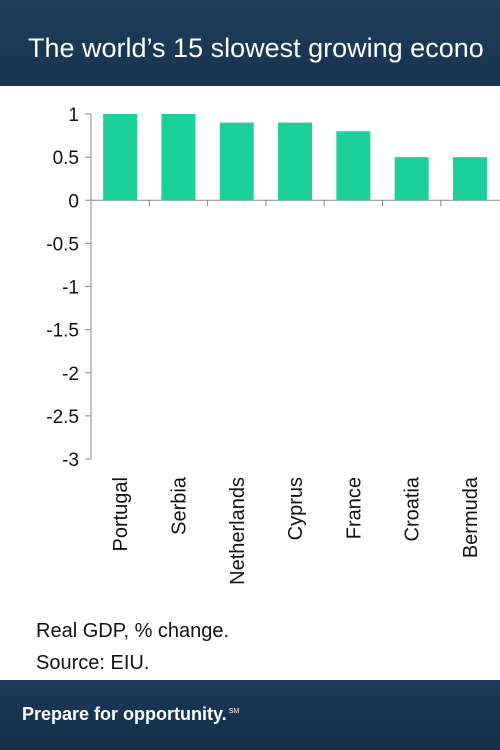 Image resolution: width=500 pixels, height=750 pixels. Describe the element at coordinates (413, 508) in the screenshot. I see `x-category-label: Croatia` at that location.